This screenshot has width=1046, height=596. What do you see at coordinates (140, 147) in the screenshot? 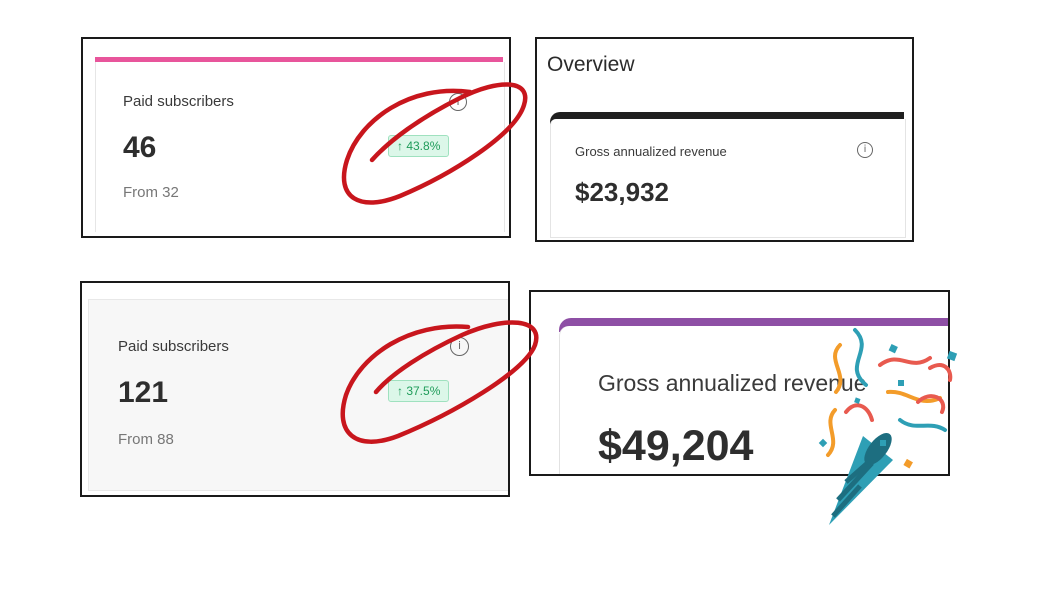
I see `metric-value: 46` at bounding box center [140, 147].